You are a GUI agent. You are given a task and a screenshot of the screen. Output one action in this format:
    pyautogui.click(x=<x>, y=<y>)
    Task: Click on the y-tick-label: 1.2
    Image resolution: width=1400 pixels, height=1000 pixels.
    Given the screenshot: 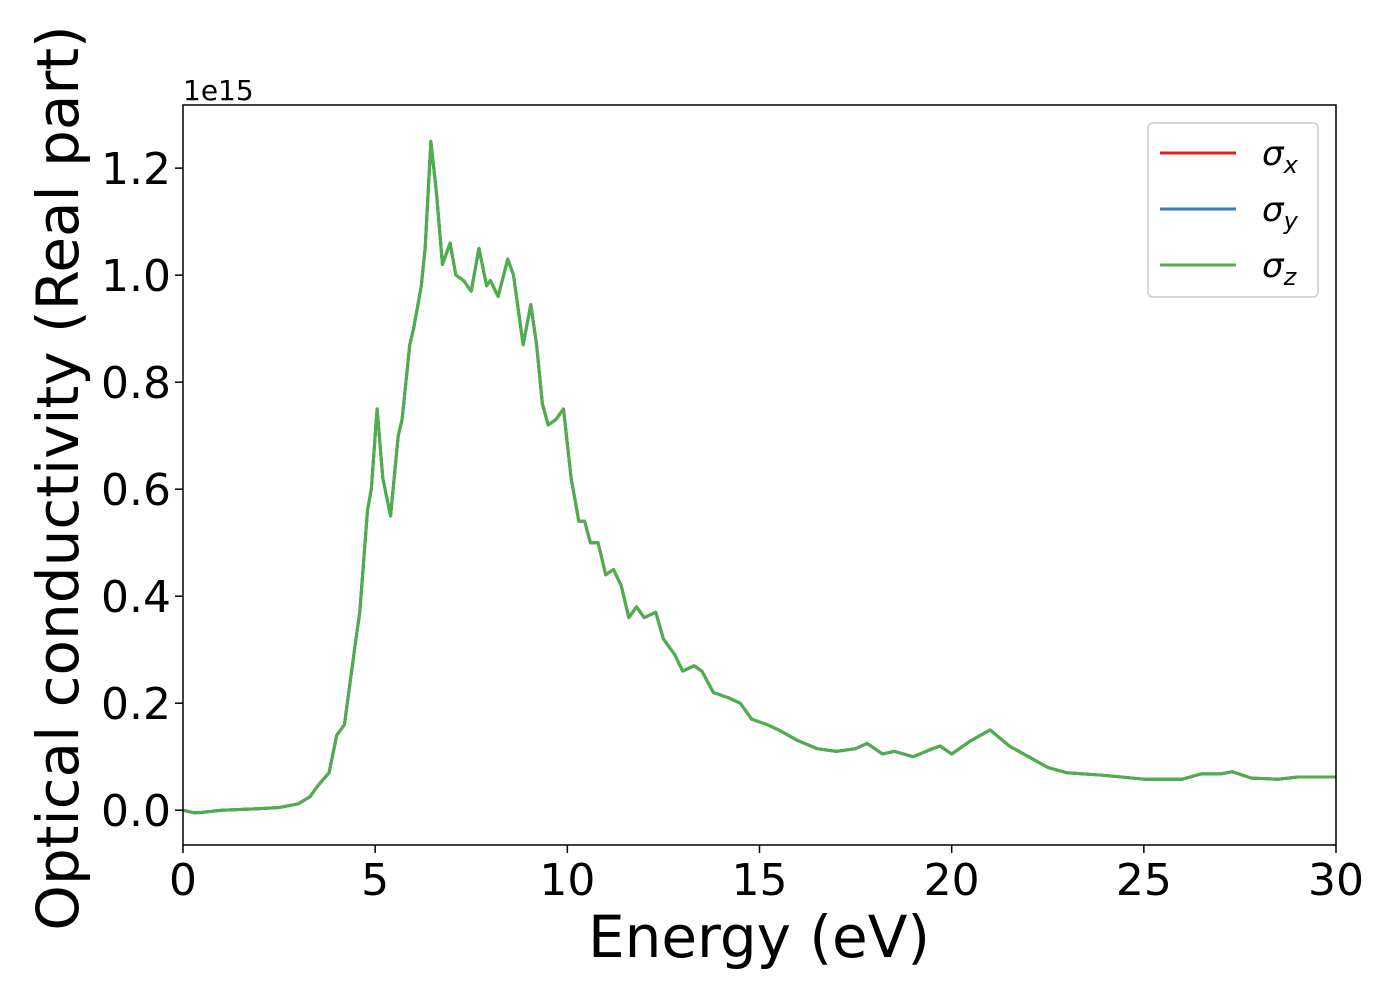 What is the action you would take?
    pyautogui.click(x=136, y=169)
    